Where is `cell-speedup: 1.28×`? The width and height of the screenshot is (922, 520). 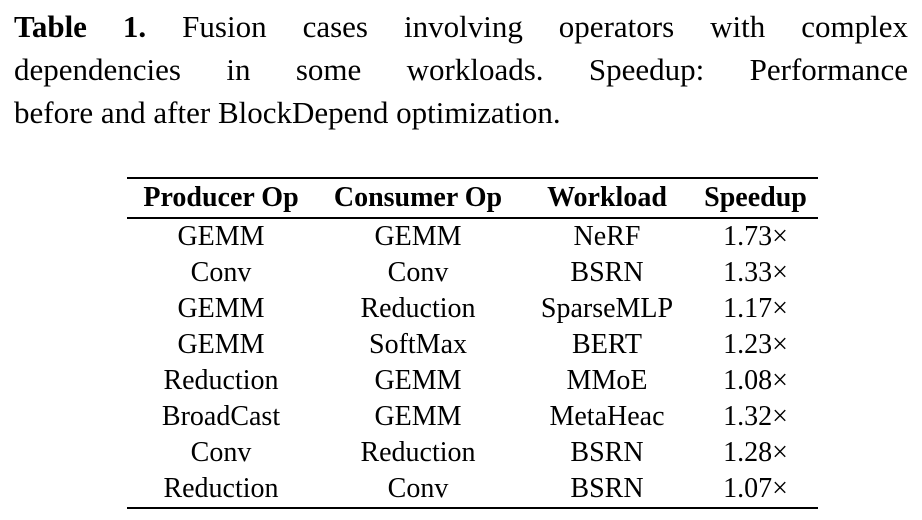
cell-speedup: 1.28× is located at coordinates (755, 452).